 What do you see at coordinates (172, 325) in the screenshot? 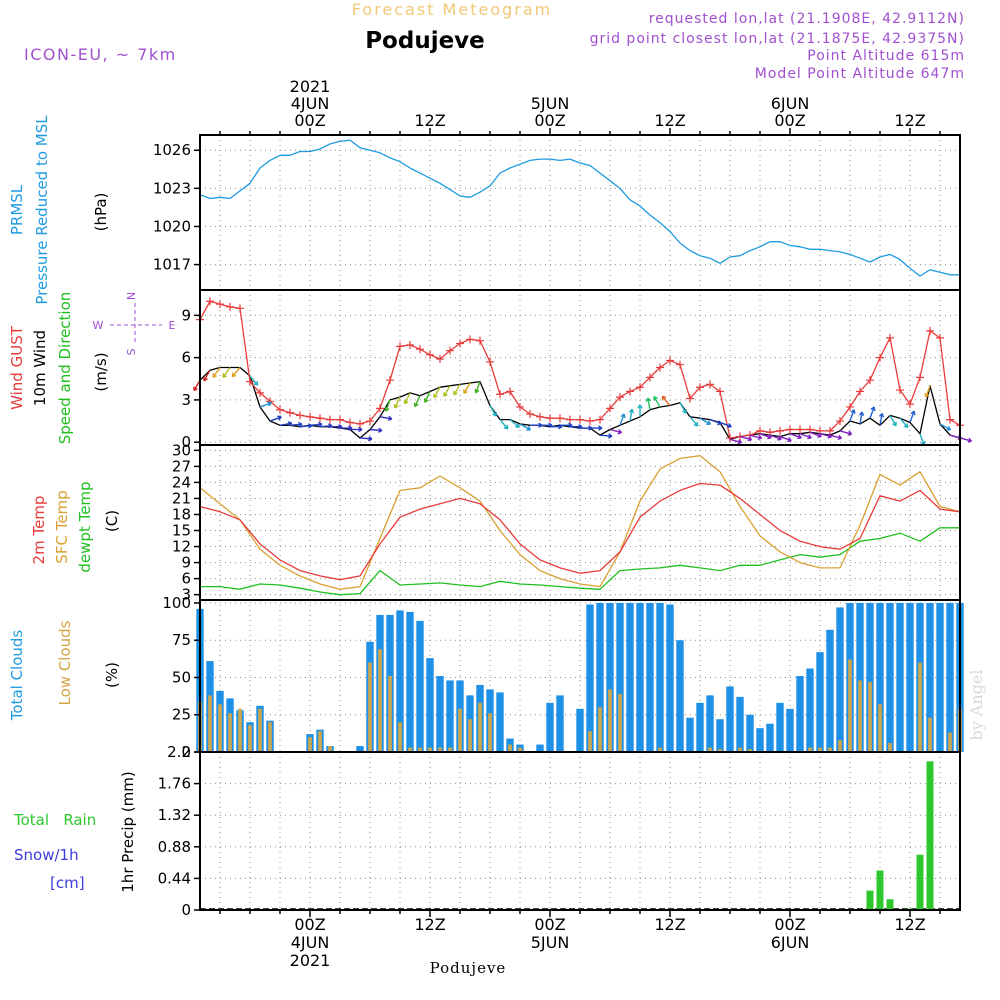
I see `compass-east: E` at bounding box center [172, 325].